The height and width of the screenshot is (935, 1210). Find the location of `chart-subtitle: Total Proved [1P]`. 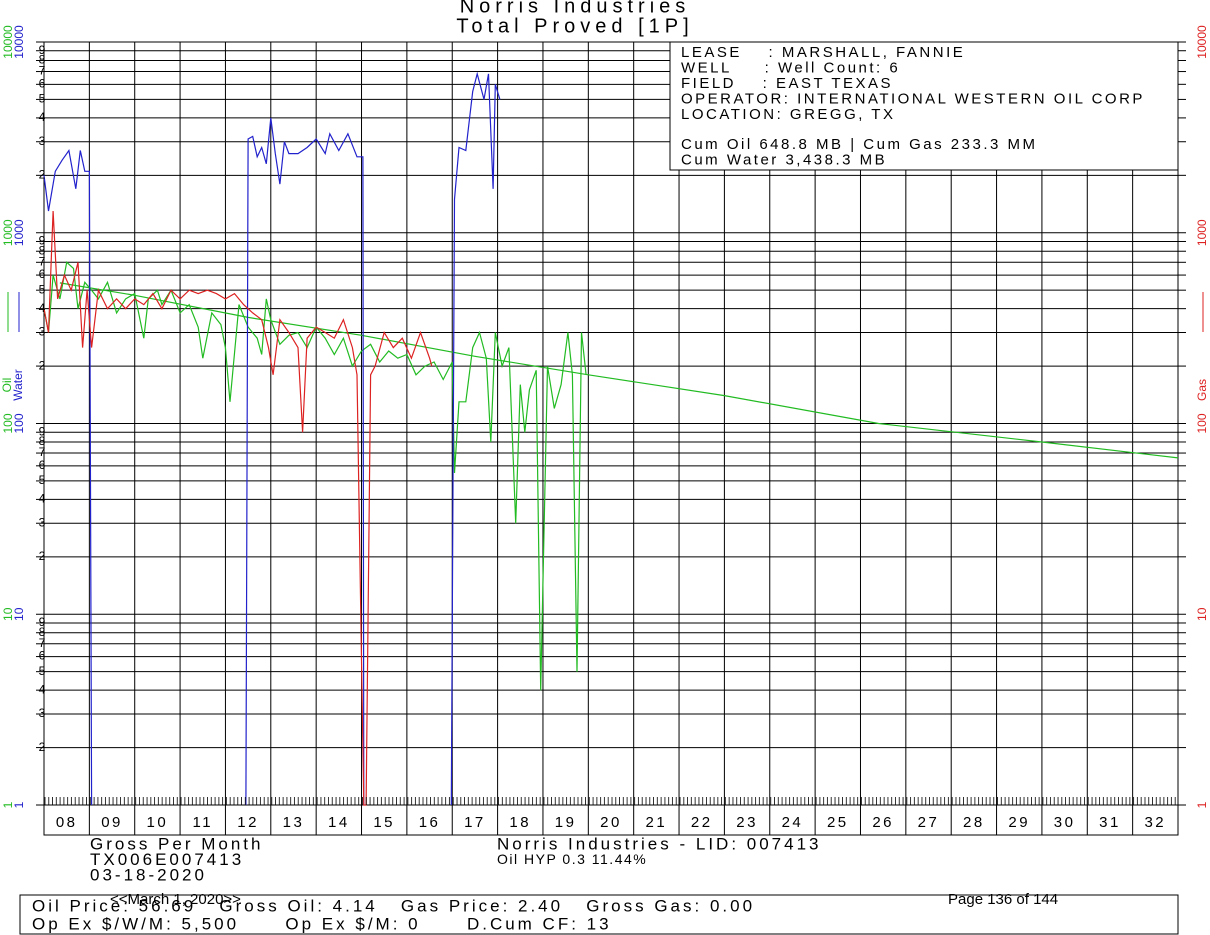

chart-subtitle: Total Proved [1P] is located at coordinates (574, 26).